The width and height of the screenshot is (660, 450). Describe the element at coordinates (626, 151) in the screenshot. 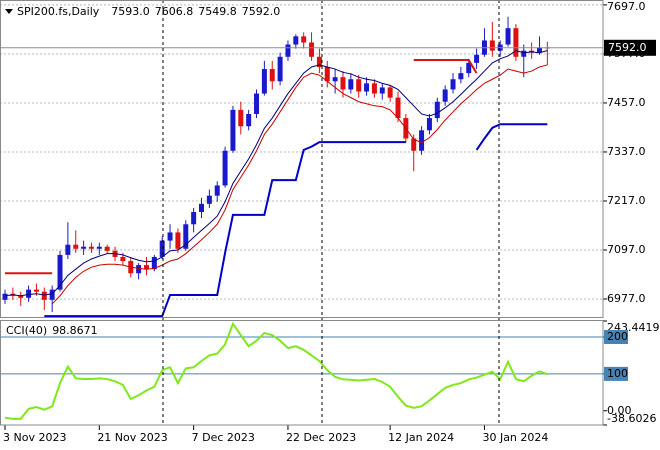

I see `y-tick-label: 7337.0` at that location.